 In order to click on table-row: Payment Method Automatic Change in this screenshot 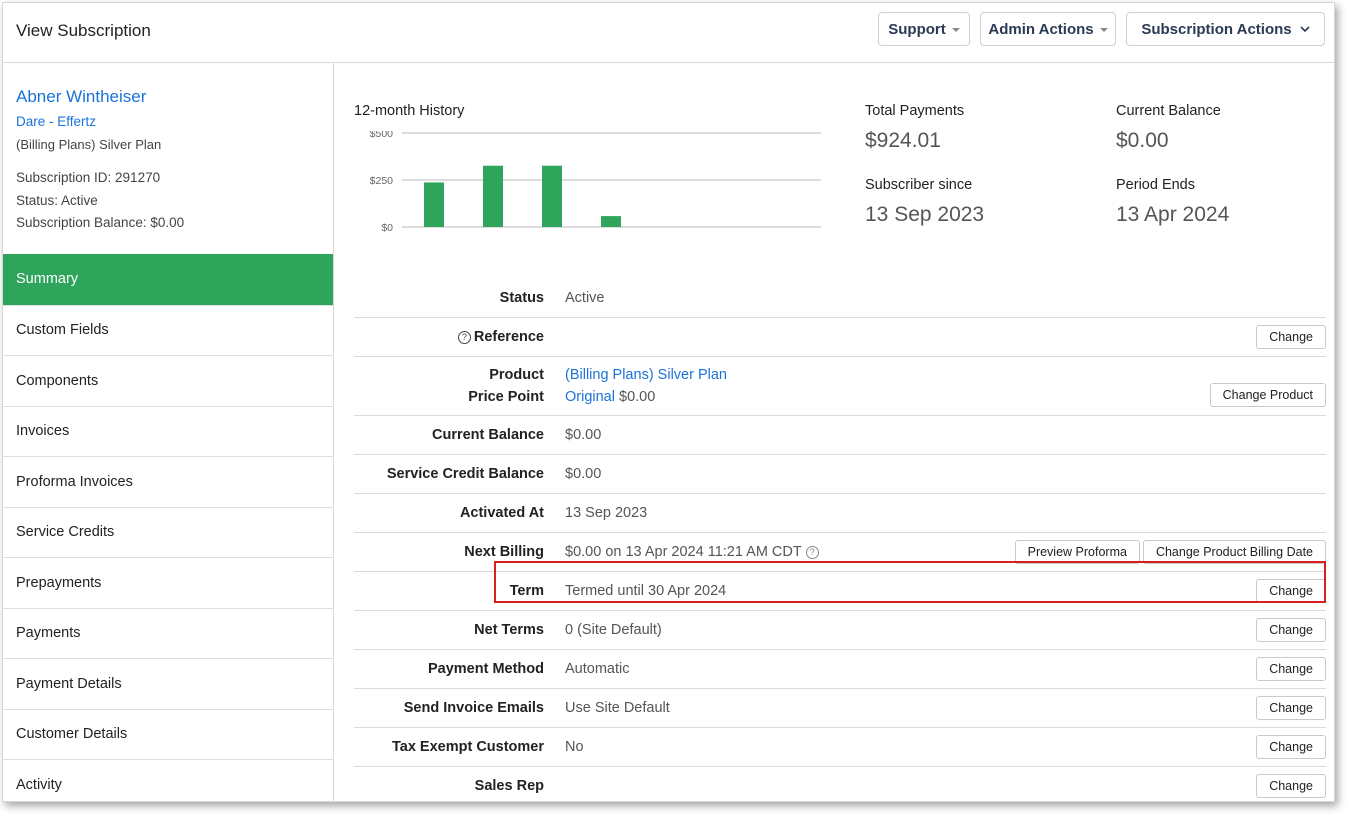, I will do `click(840, 669)`.